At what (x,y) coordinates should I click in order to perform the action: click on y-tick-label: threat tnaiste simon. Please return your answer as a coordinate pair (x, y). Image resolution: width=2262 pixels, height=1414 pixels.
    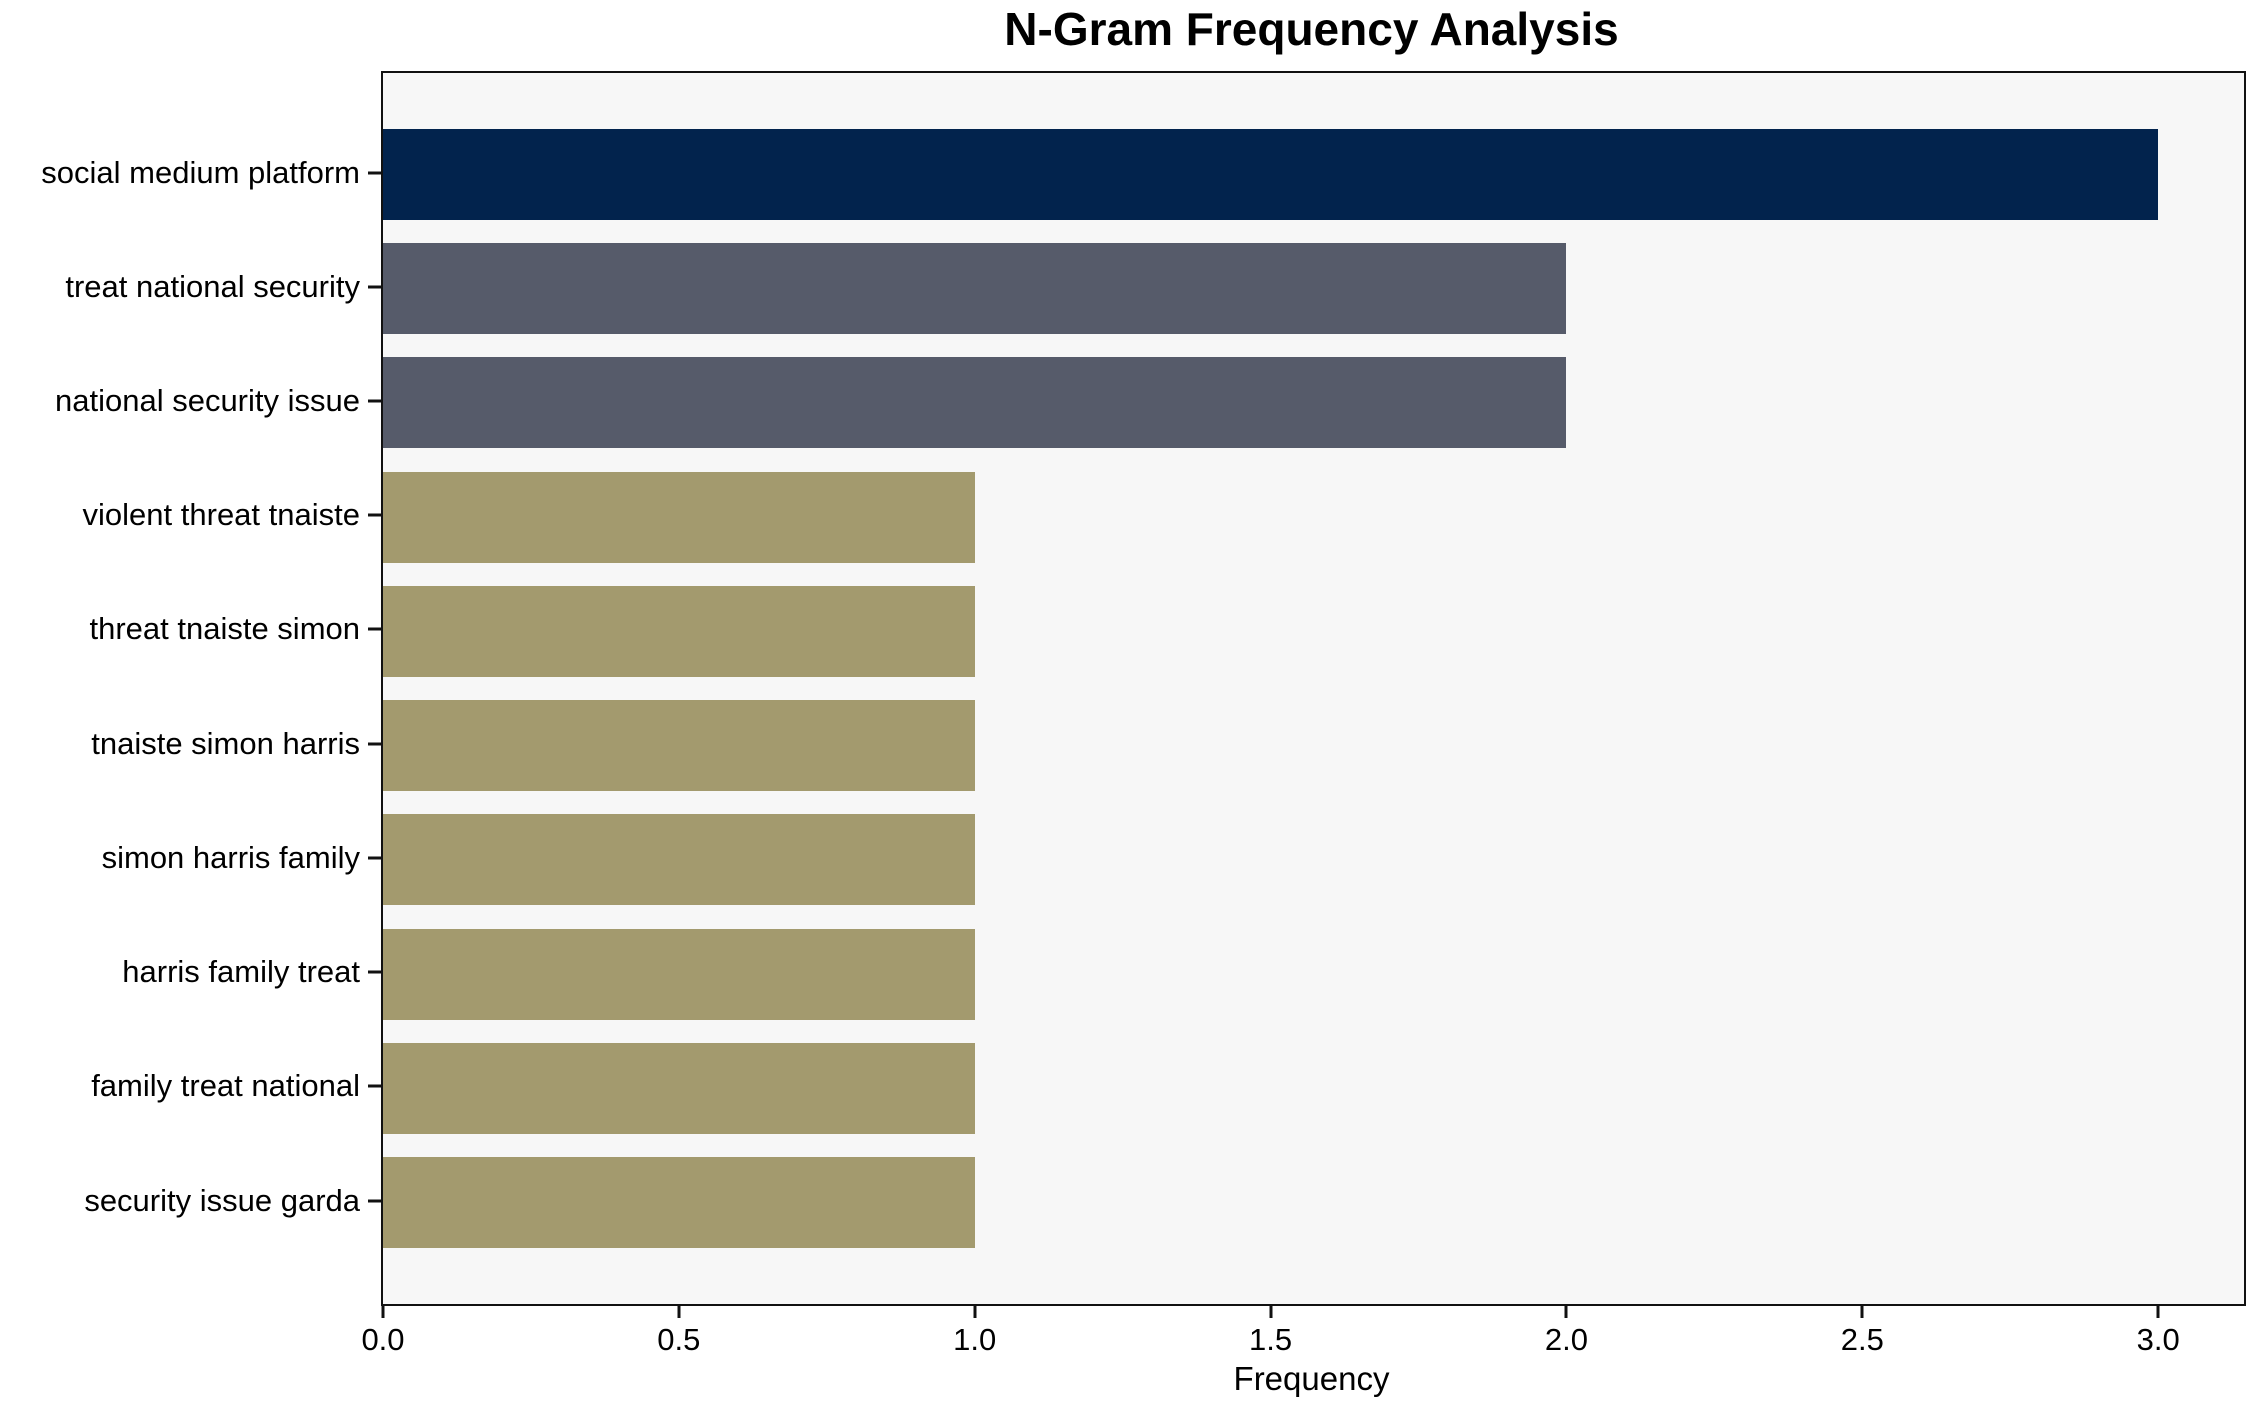
    Looking at the image, I should click on (224, 629).